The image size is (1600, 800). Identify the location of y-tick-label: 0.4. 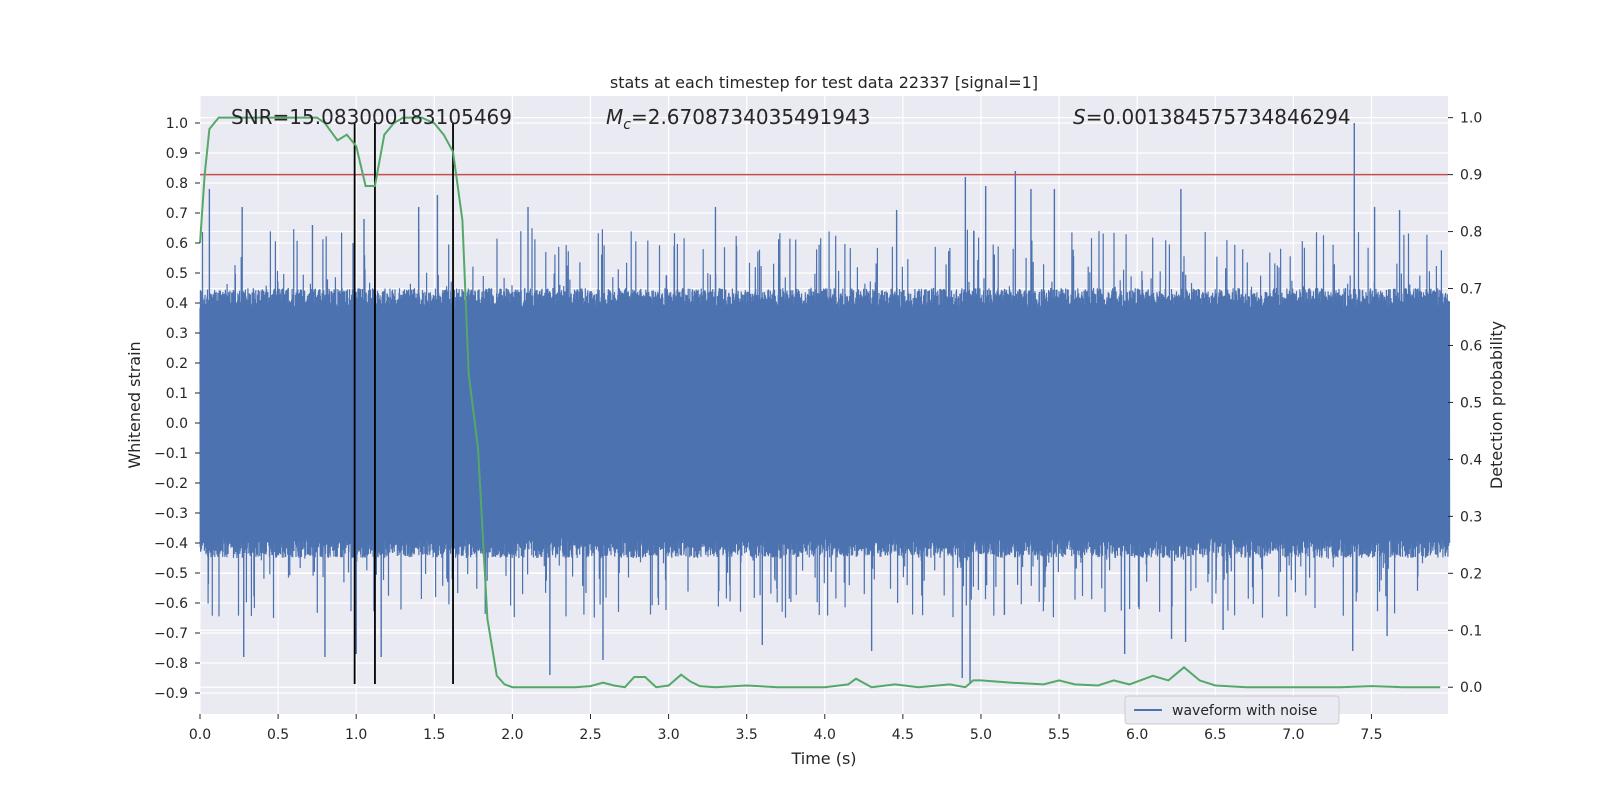
(177, 304).